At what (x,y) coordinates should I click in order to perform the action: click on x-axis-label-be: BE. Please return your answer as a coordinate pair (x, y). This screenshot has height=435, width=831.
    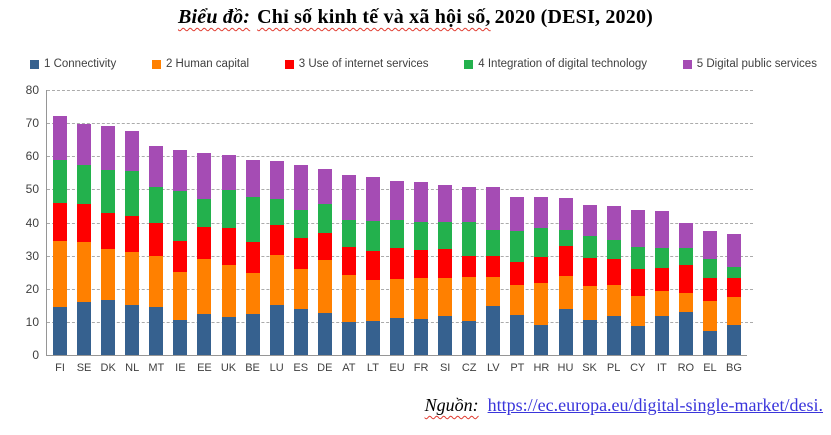
    Looking at the image, I should click on (252, 368).